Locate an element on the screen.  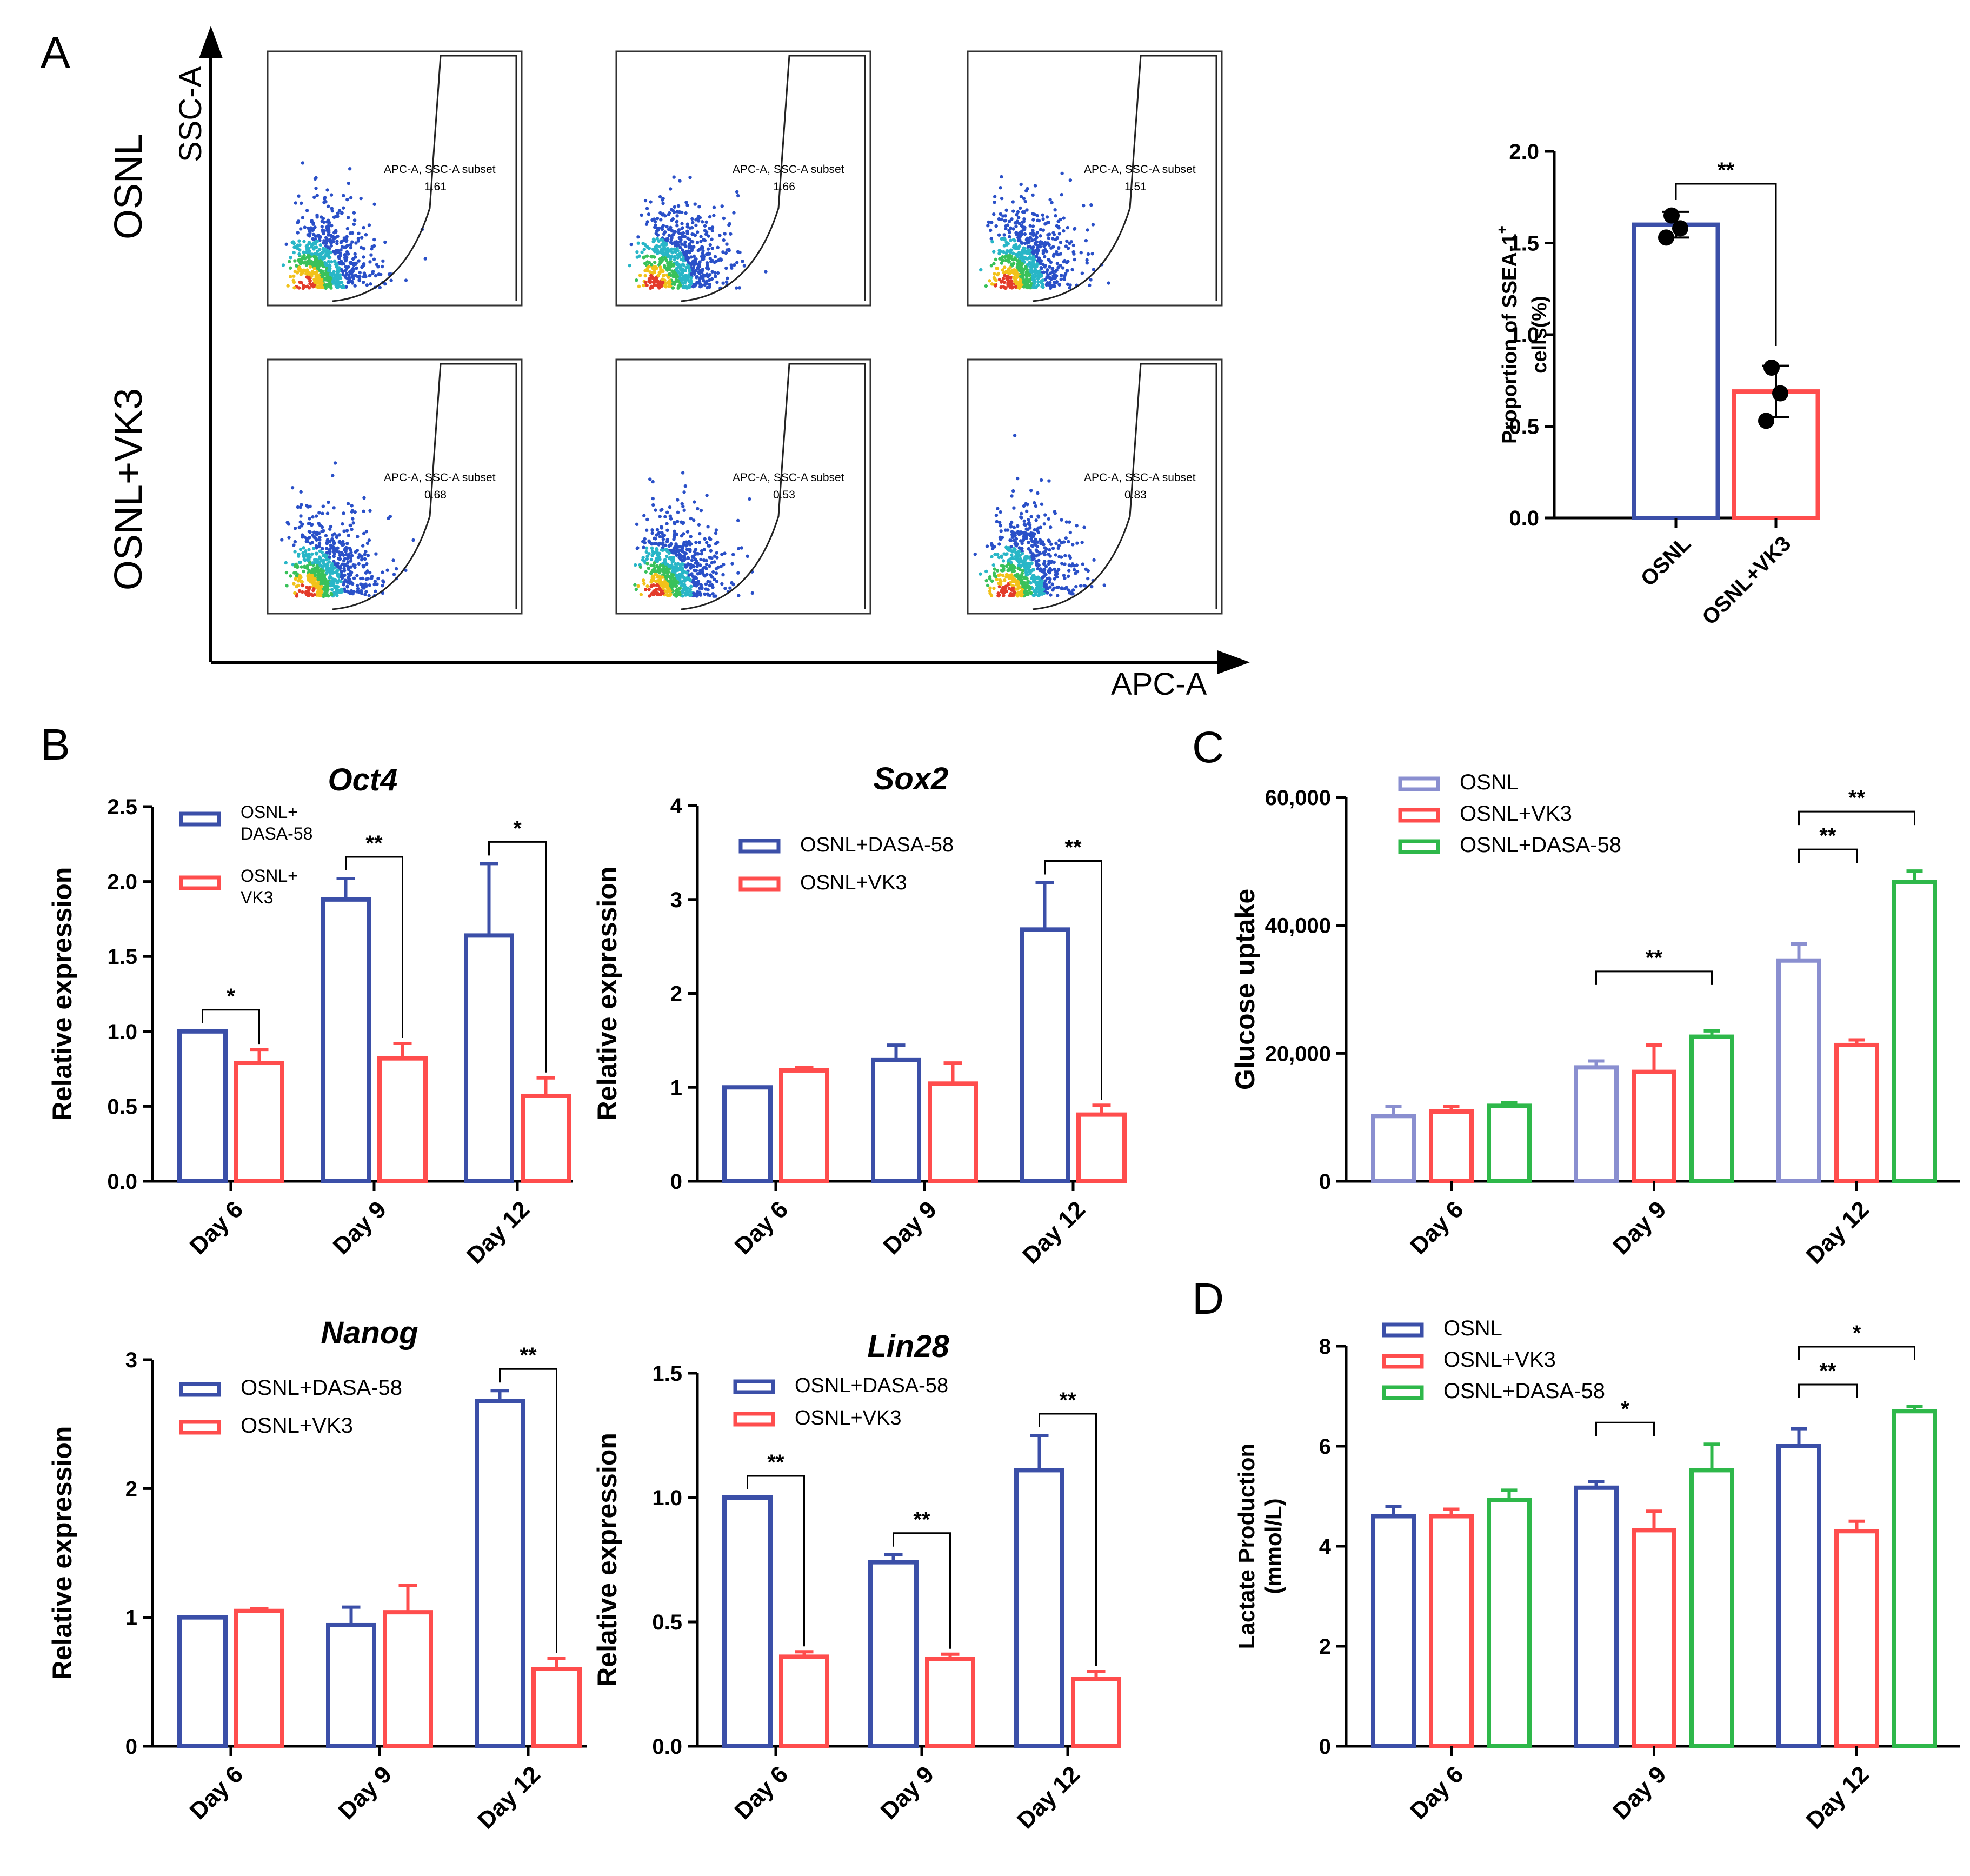
significance-label: * is located at coordinates (517, 828).